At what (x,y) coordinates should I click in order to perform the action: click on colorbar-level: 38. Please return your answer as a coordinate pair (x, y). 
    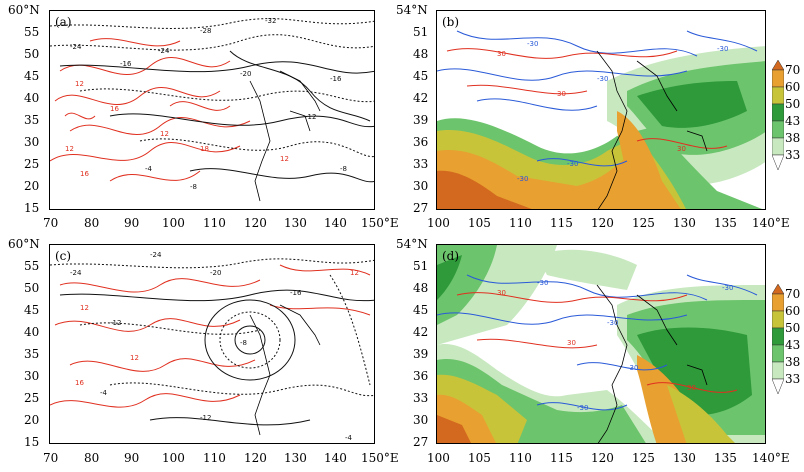
    Looking at the image, I should click on (793, 138).